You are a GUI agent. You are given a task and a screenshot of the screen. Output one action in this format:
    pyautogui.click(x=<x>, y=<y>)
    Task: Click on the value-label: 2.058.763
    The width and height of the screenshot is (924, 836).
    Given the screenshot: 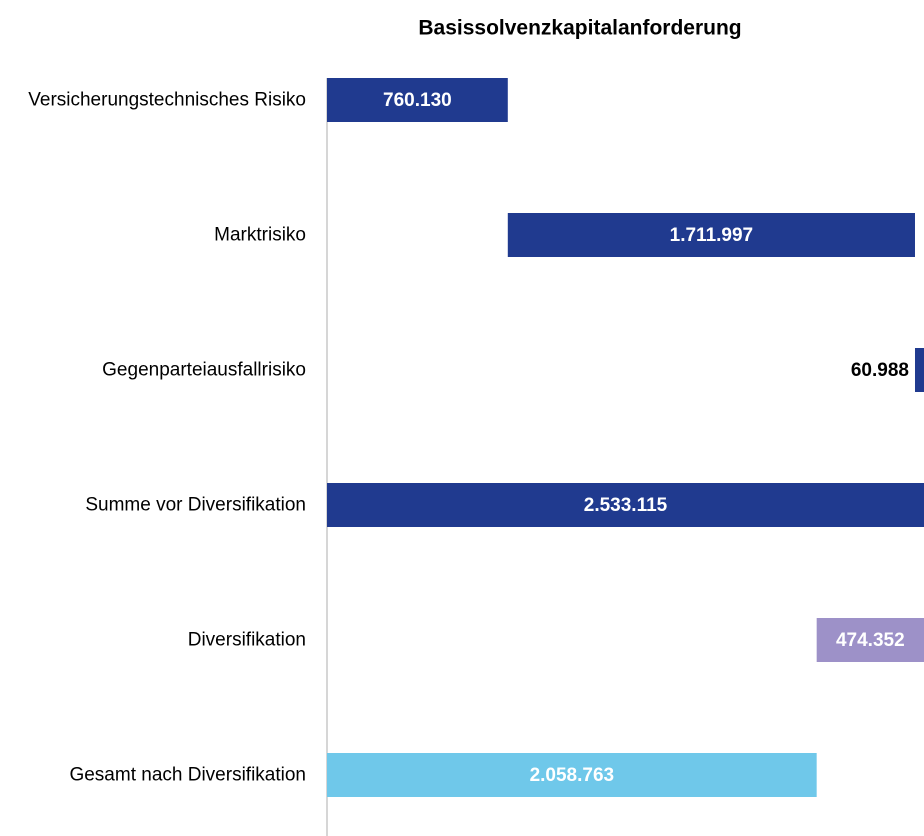 What is the action you would take?
    pyautogui.click(x=572, y=775)
    